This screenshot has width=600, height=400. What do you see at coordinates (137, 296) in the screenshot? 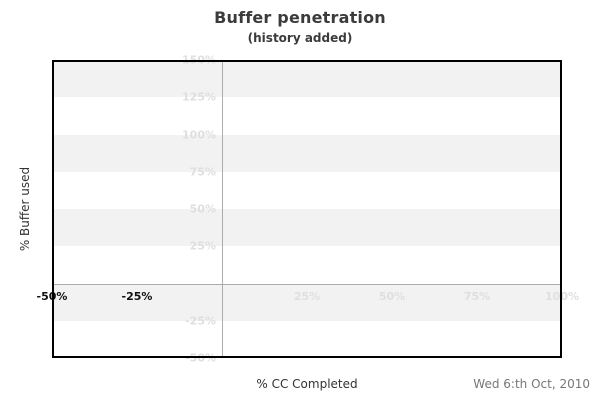
I see `x-tick-label: -25%` at bounding box center [137, 296].